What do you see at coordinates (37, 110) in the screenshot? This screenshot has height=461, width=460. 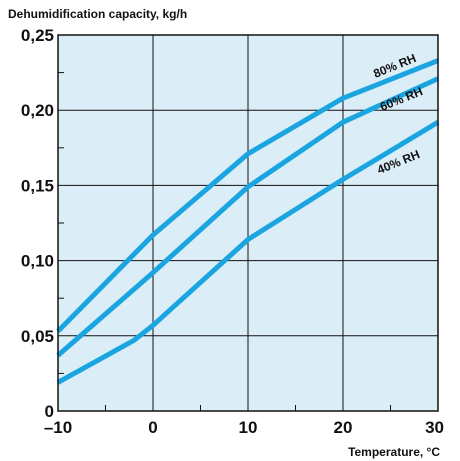 I see `y-tick-label: 0,20` at bounding box center [37, 110].